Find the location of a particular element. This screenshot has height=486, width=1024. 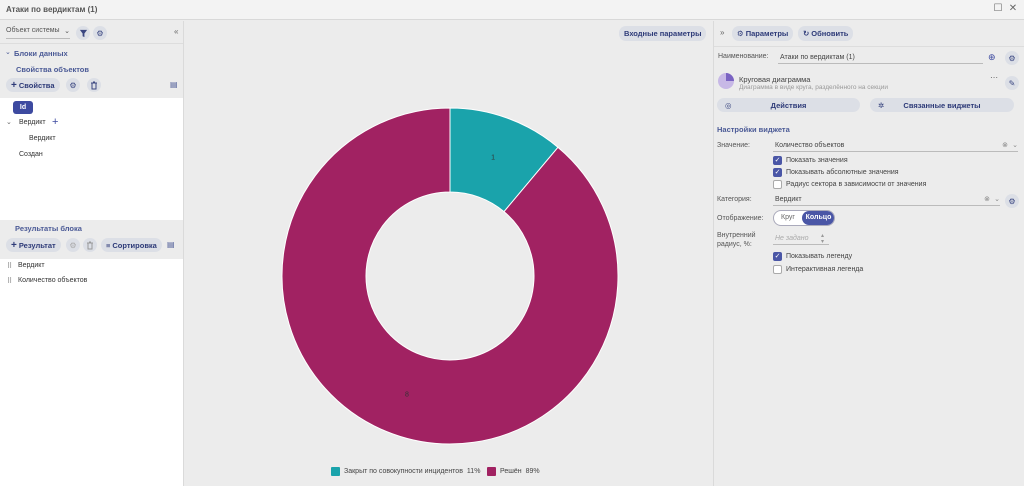

title-bar: Атаки по вердиктам (1) ☐ ✕ is located at coordinates (512, 10).